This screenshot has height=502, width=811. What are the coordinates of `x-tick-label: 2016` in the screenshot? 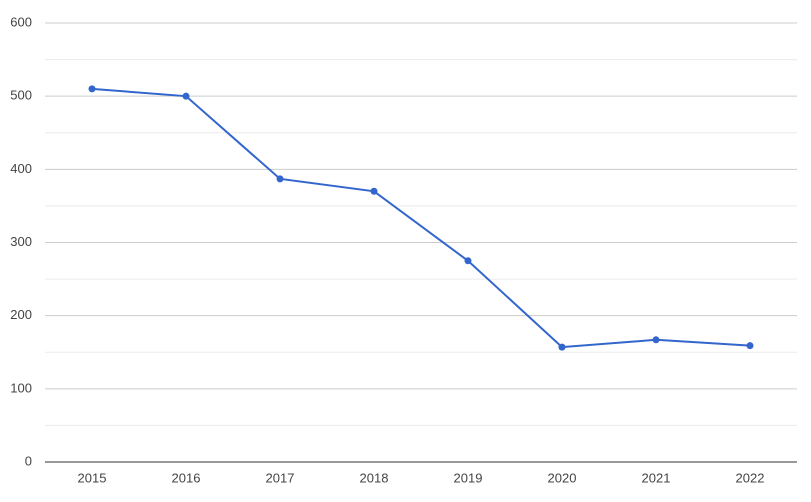 It's located at (186, 477).